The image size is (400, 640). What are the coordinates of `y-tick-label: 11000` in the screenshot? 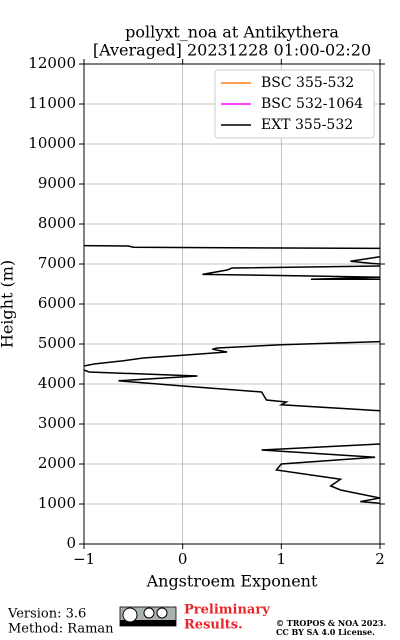 It's located at (52, 103).